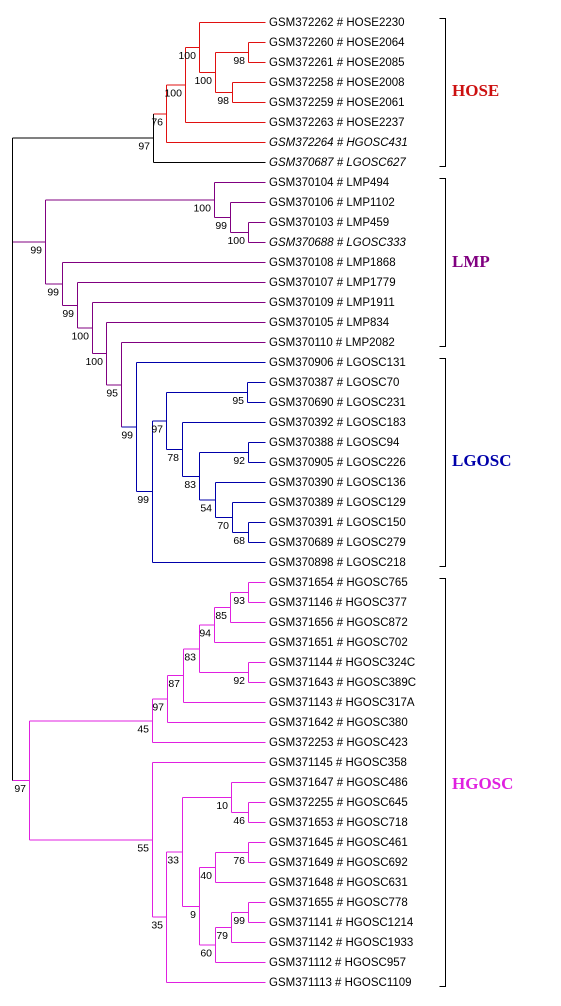  What do you see at coordinates (338, 823) in the screenshot?
I see `leaf-label: GSM371653 # HGOSC718` at bounding box center [338, 823].